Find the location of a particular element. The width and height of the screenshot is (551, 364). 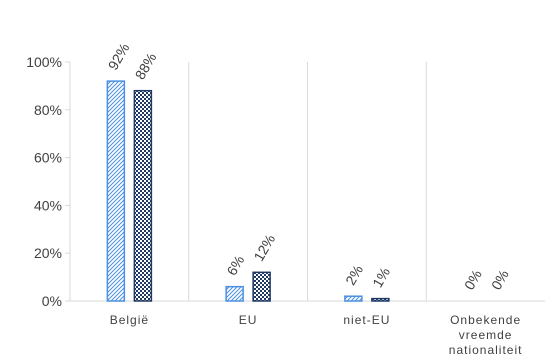

x-tick-label: België is located at coordinates (129, 320).